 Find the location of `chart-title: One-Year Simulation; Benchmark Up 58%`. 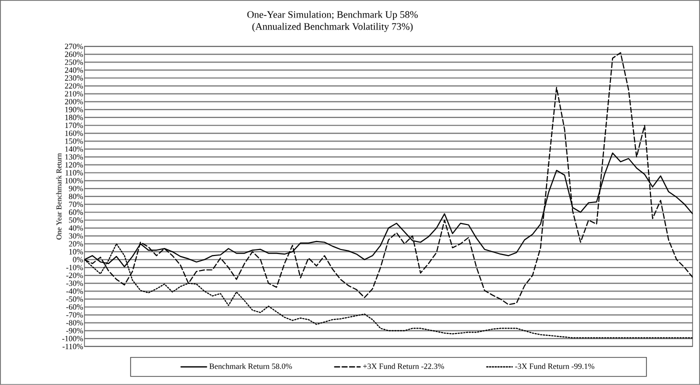

chart-title: One-Year Simulation; Benchmark Up 58% is located at coordinates (332, 15).